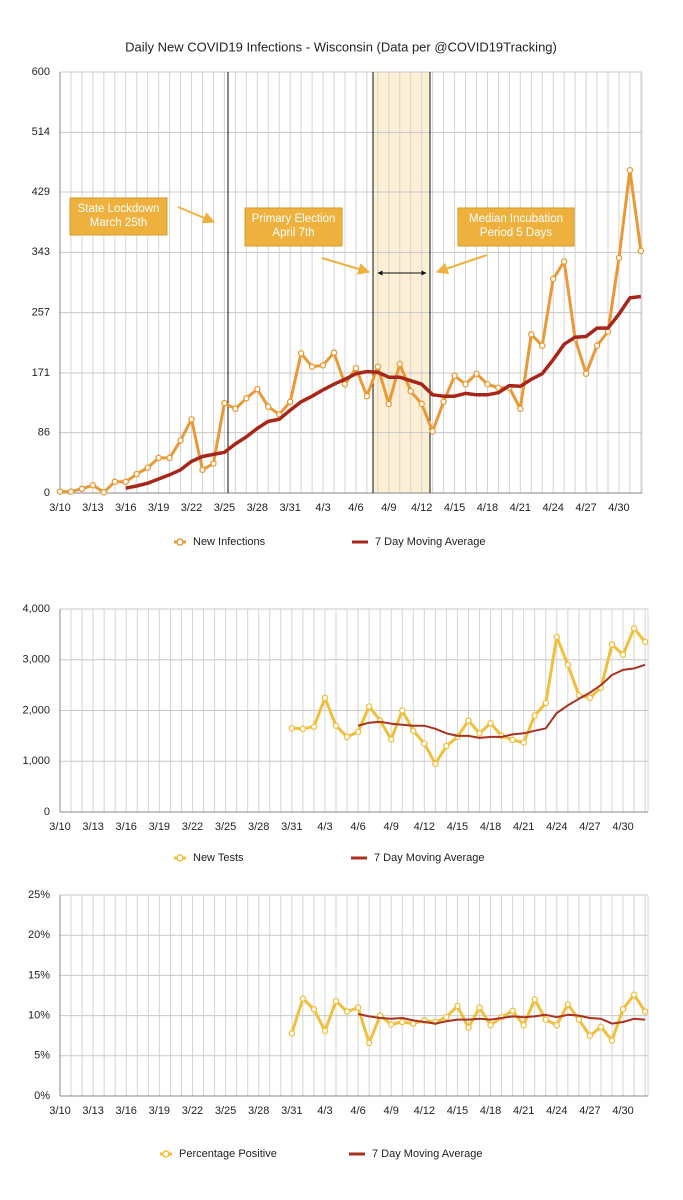  Describe the element at coordinates (192, 1111) in the screenshot. I see `x-tick-label: 3/22` at that location.